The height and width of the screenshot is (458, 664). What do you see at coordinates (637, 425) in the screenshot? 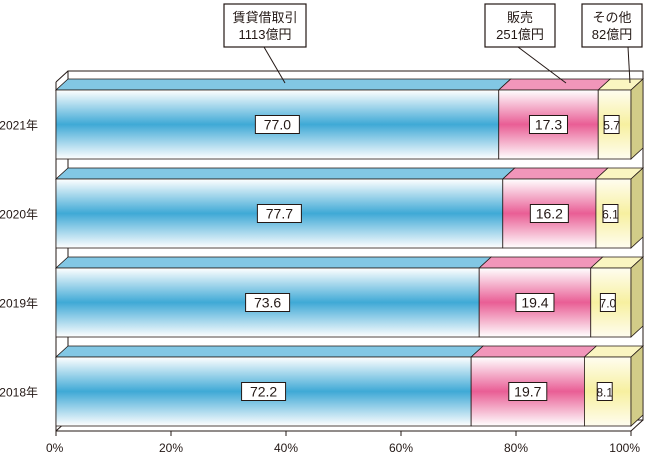
I see `plot-right-depth-bottom` at bounding box center [637, 425].